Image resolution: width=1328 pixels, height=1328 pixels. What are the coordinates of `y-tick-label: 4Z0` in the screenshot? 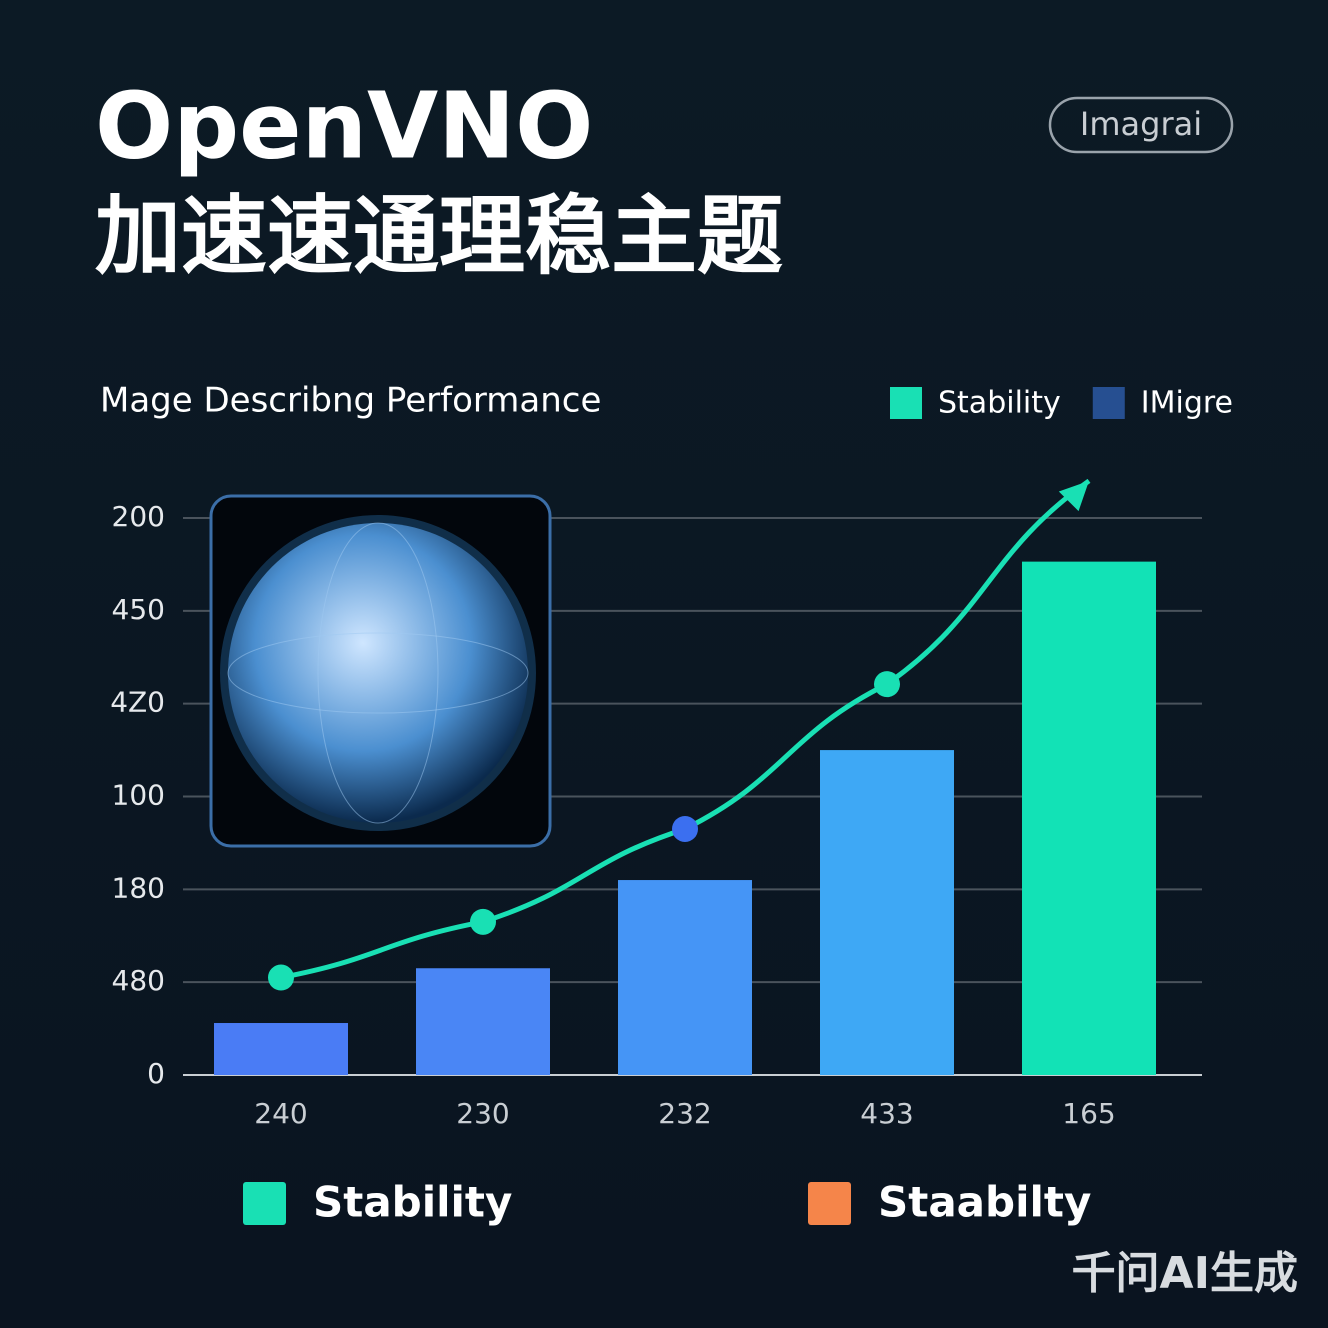 It's located at (137, 702).